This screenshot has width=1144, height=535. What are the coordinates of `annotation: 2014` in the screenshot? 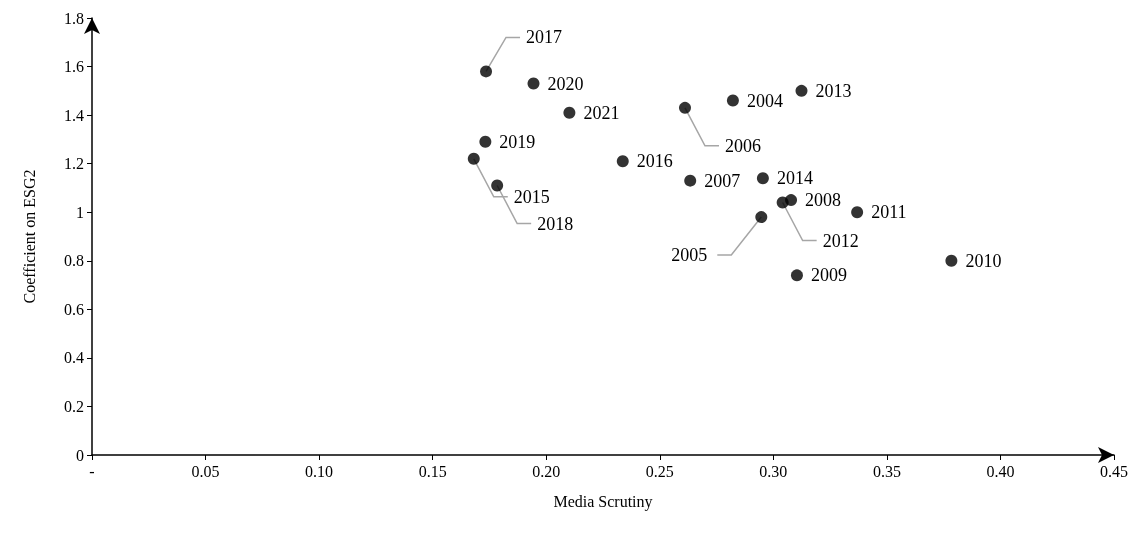 It's located at (794, 178).